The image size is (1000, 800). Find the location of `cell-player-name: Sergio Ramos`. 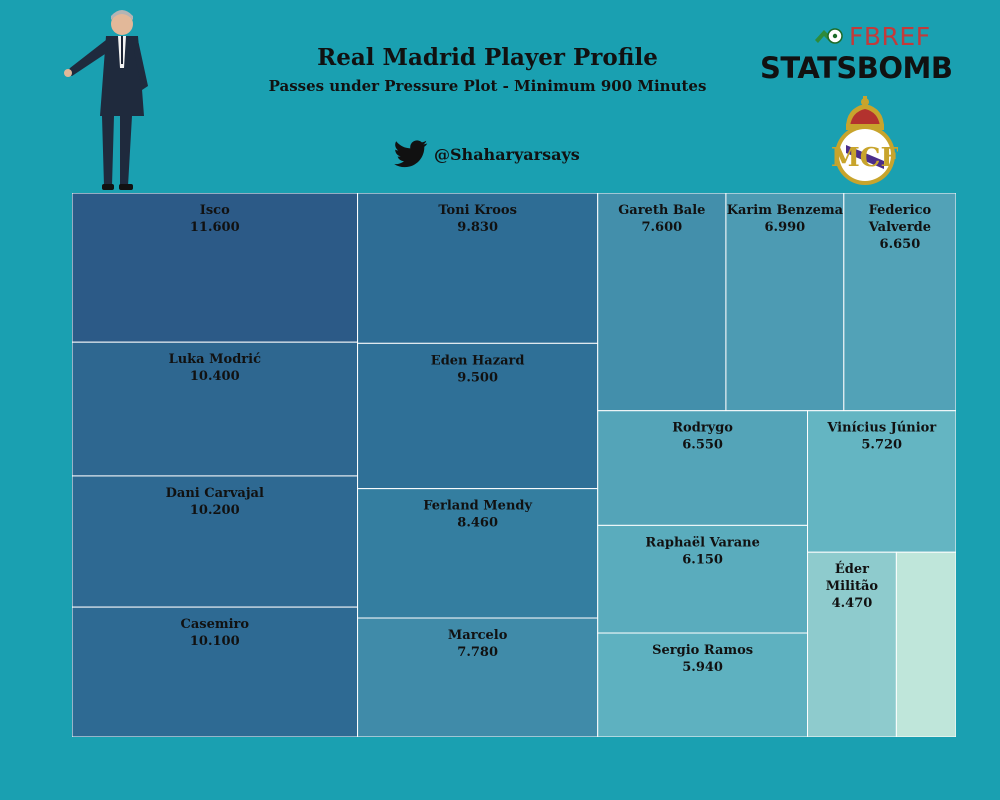

cell-player-name: Sergio Ramos is located at coordinates (702, 650).